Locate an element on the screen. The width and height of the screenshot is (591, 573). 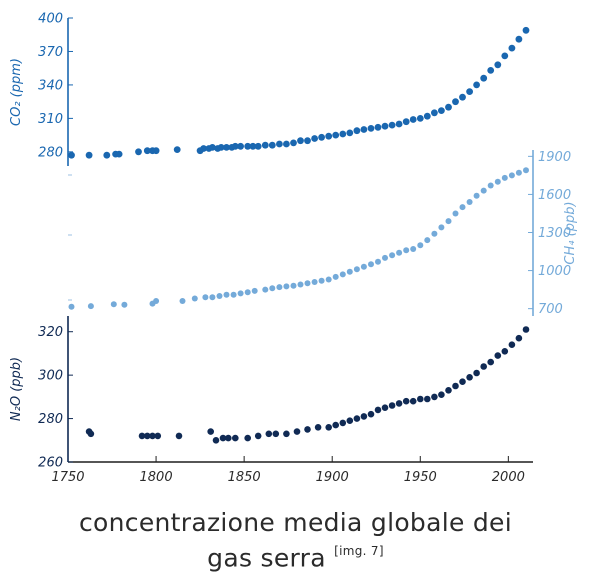
ch4-axis-title: CH₄ (ppb) is located at coordinates (570, 232).